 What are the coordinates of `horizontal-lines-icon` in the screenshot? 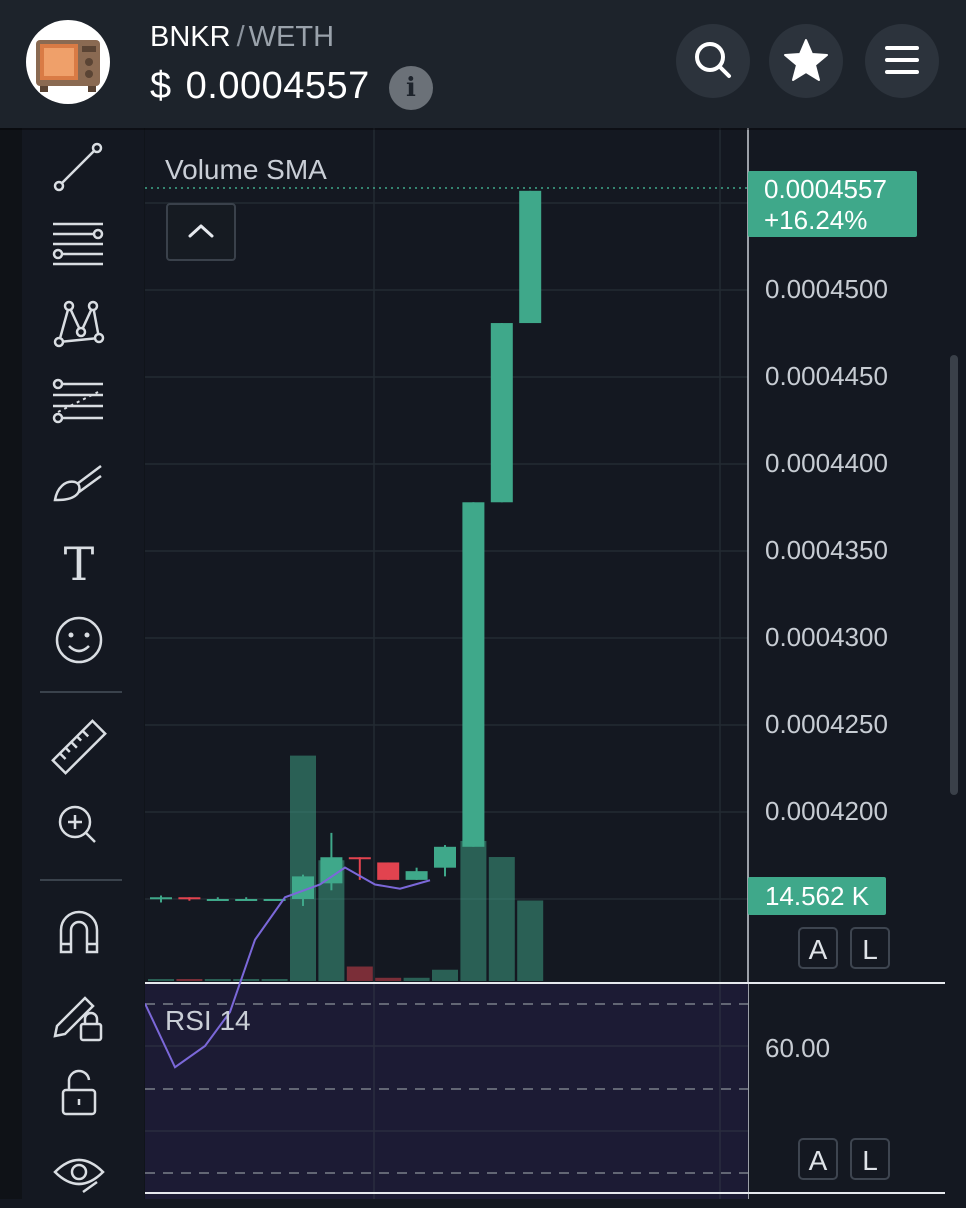 It's located at (78, 244).